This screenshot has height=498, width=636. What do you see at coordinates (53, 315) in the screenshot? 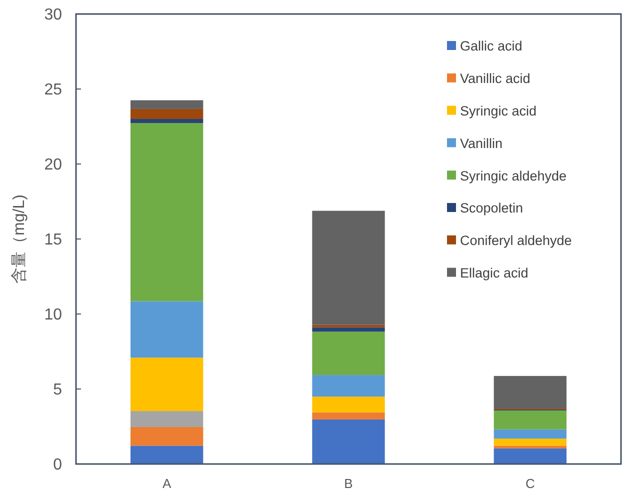
I see `y-tick-label: 10` at bounding box center [53, 315].